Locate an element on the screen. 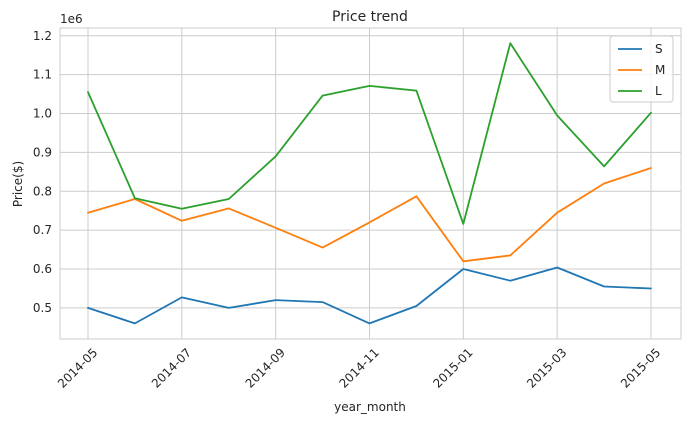 This screenshot has height=423, width=689. legend: SML is located at coordinates (641, 69).